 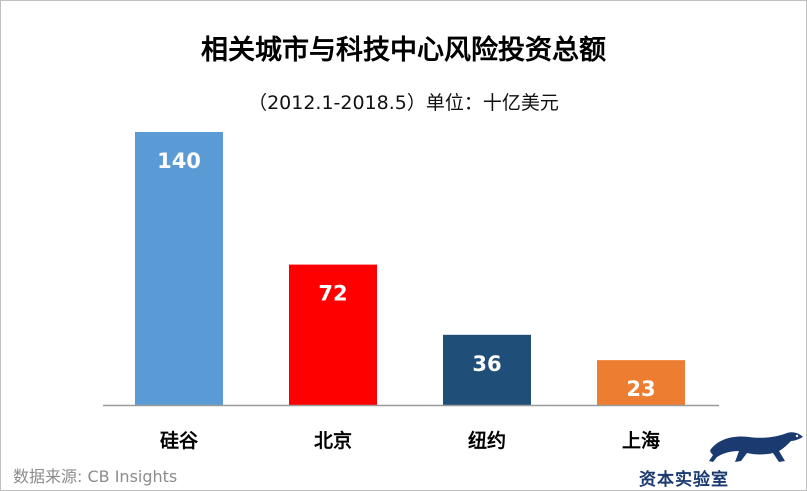 What do you see at coordinates (333, 440) in the screenshot?
I see `x-tick-label: 北京` at bounding box center [333, 440].